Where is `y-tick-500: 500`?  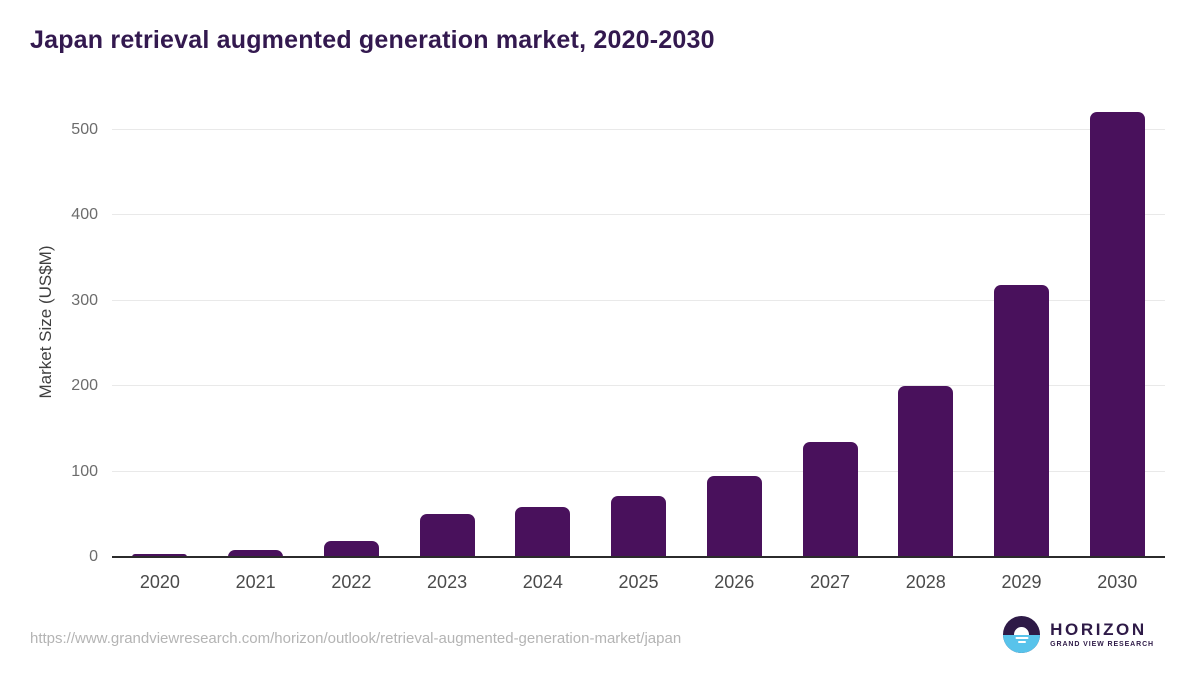
y-tick-500: 500 is located at coordinates (84, 129).